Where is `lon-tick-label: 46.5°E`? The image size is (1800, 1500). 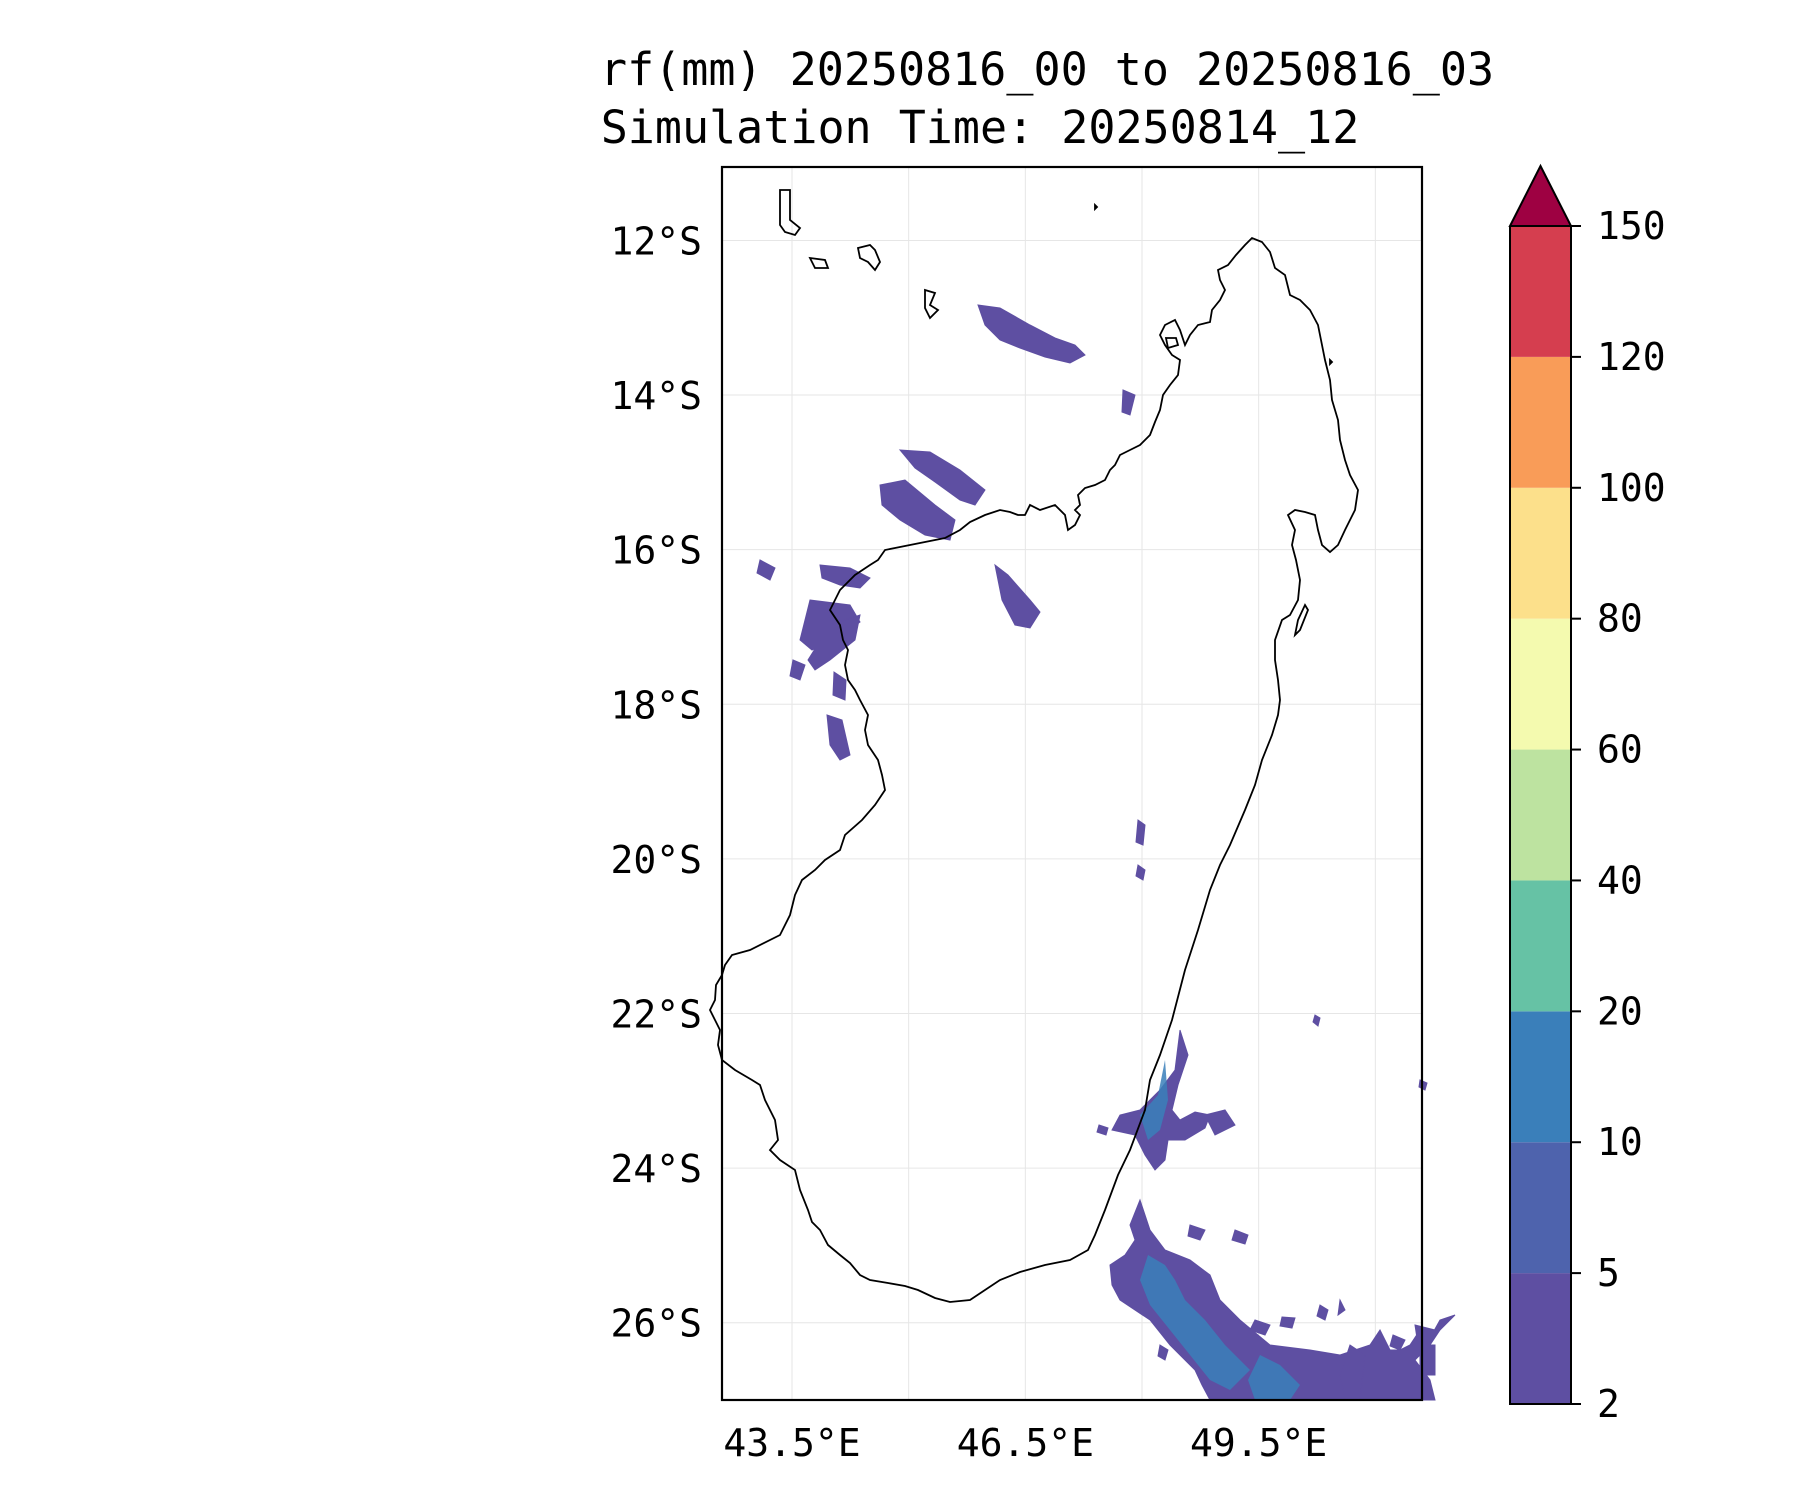 lon-tick-label: 46.5°E is located at coordinates (1025, 1443).